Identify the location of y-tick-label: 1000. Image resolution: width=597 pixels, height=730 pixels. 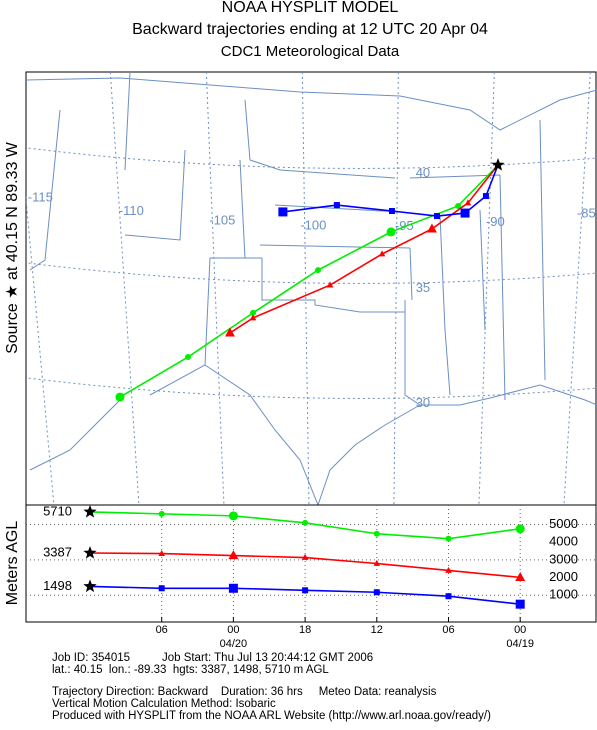
(563, 594).